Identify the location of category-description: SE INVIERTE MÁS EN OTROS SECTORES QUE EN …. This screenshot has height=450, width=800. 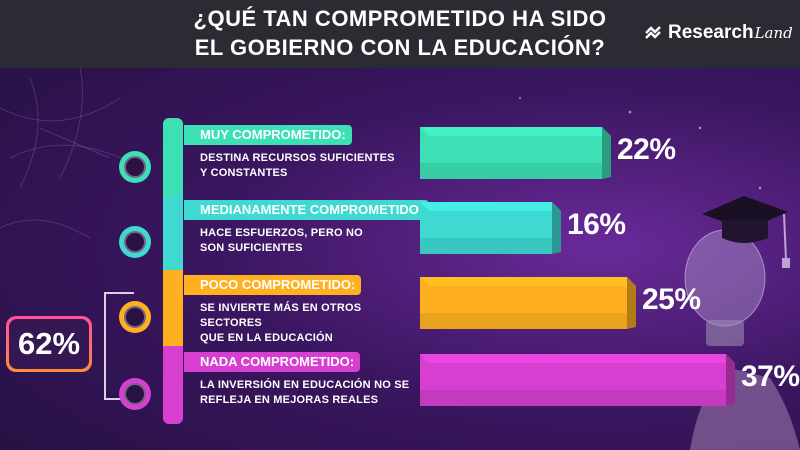
(307, 323).